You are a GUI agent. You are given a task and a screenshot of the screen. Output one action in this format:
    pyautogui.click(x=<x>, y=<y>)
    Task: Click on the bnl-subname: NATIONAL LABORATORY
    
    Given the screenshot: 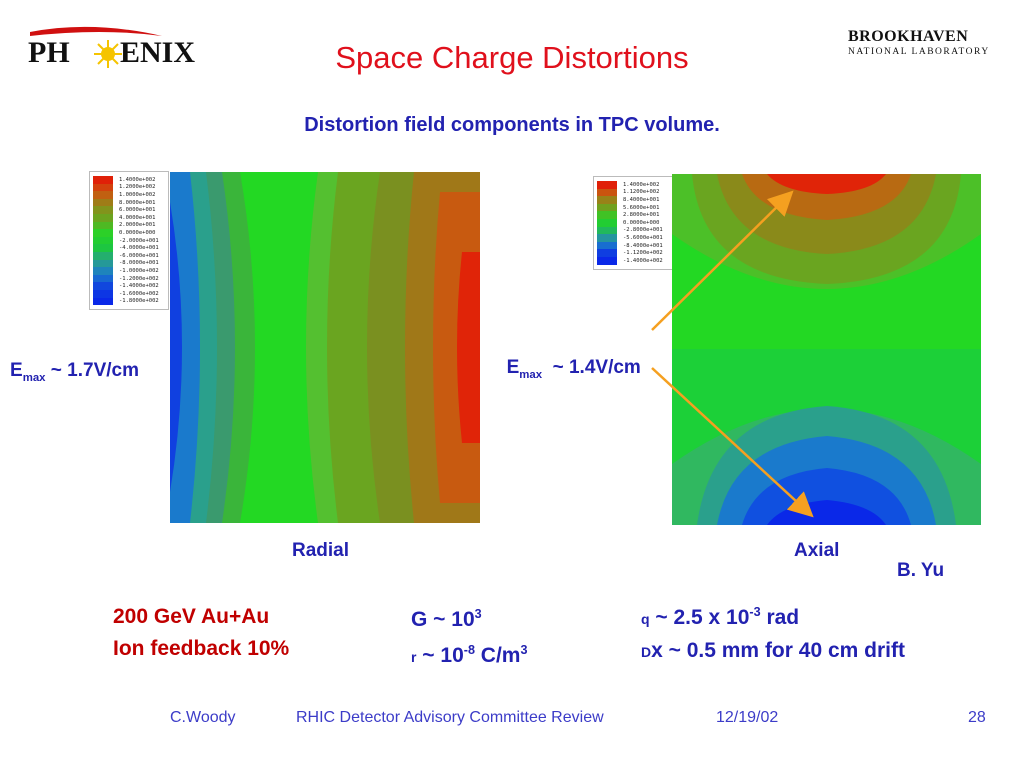 What is the action you would take?
    pyautogui.click(x=919, y=52)
    